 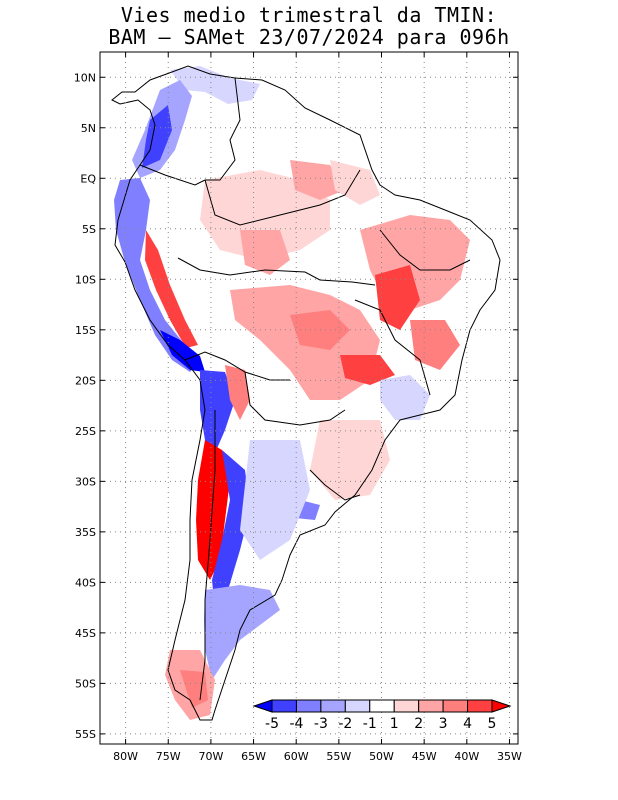 I want to click on lon-tick-label: 60W, so click(x=296, y=756).